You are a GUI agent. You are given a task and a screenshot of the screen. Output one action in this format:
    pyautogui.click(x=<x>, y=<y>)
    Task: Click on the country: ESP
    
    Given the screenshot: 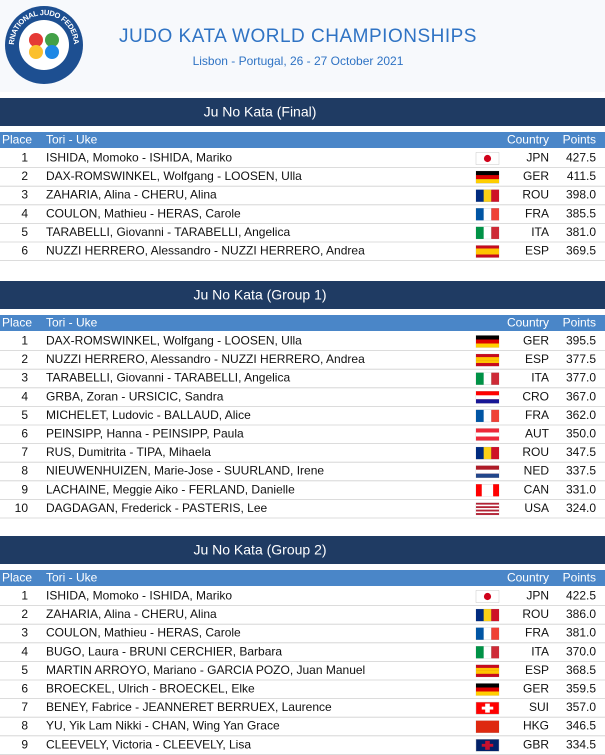 What is the action you would take?
    pyautogui.click(x=537, y=359)
    